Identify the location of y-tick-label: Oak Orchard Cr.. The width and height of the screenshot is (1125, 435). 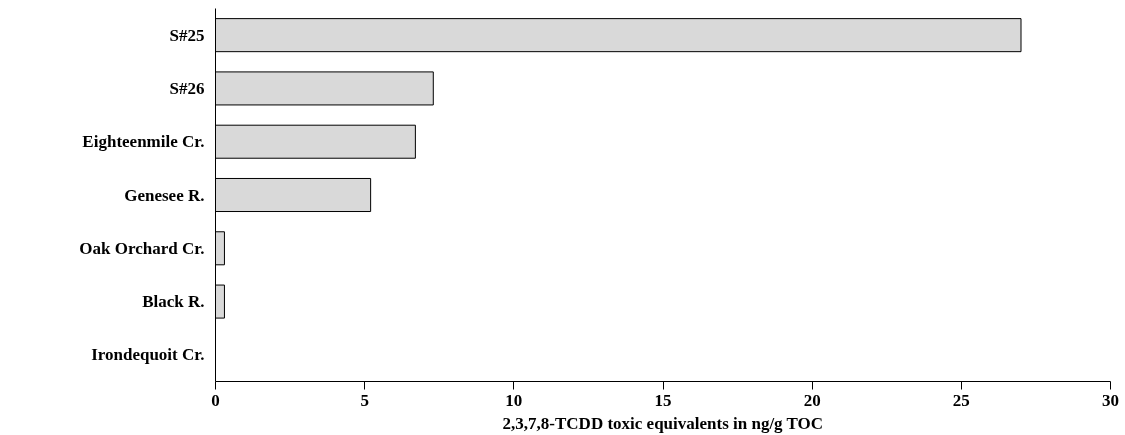
(142, 248).